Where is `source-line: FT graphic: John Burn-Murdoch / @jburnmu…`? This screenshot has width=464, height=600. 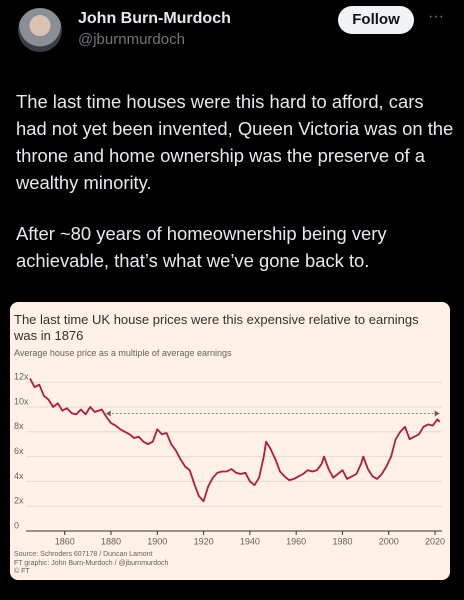
source-line: FT graphic: John Burn-Murdoch / @jburnmu… is located at coordinates (91, 563).